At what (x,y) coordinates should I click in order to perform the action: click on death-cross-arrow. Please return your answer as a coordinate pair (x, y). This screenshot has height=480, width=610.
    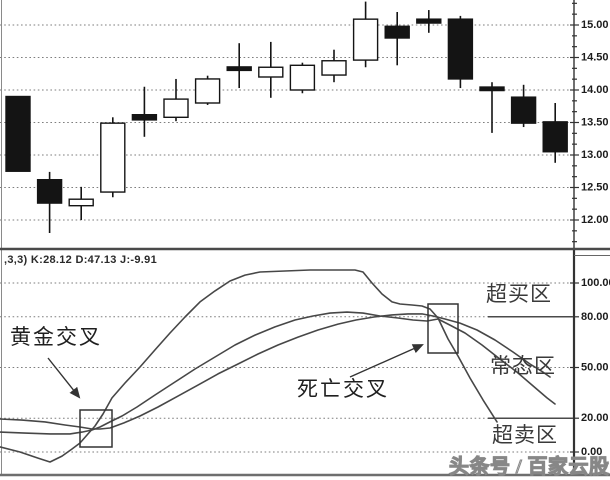
    Looking at the image, I should click on (386, 361).